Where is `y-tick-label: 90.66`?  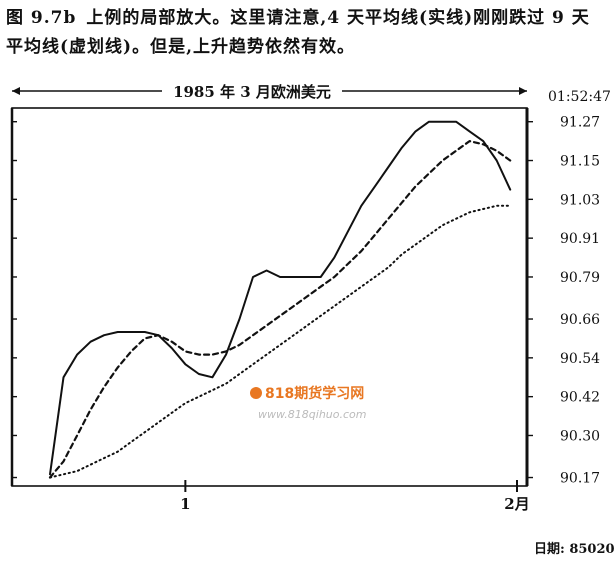
y-tick-label: 90.66 is located at coordinates (580, 320).